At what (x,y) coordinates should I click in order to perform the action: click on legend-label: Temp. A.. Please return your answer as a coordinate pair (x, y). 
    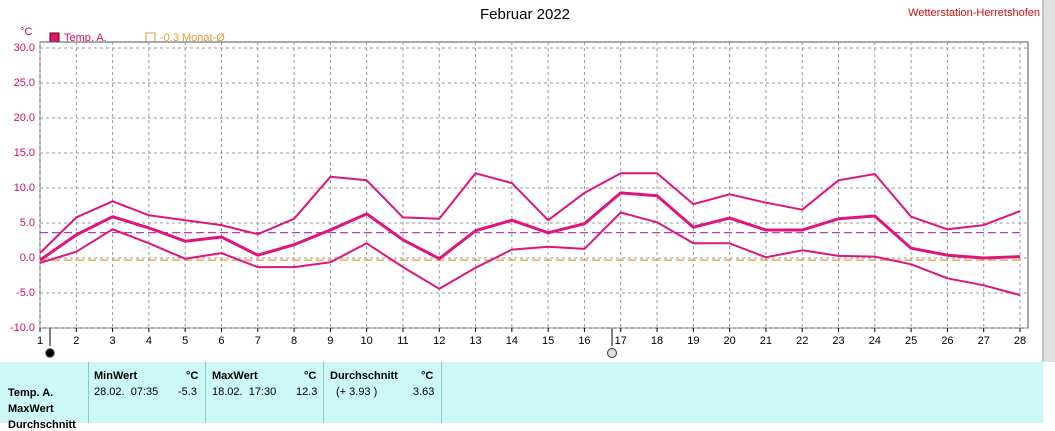
    Looking at the image, I should click on (85, 38).